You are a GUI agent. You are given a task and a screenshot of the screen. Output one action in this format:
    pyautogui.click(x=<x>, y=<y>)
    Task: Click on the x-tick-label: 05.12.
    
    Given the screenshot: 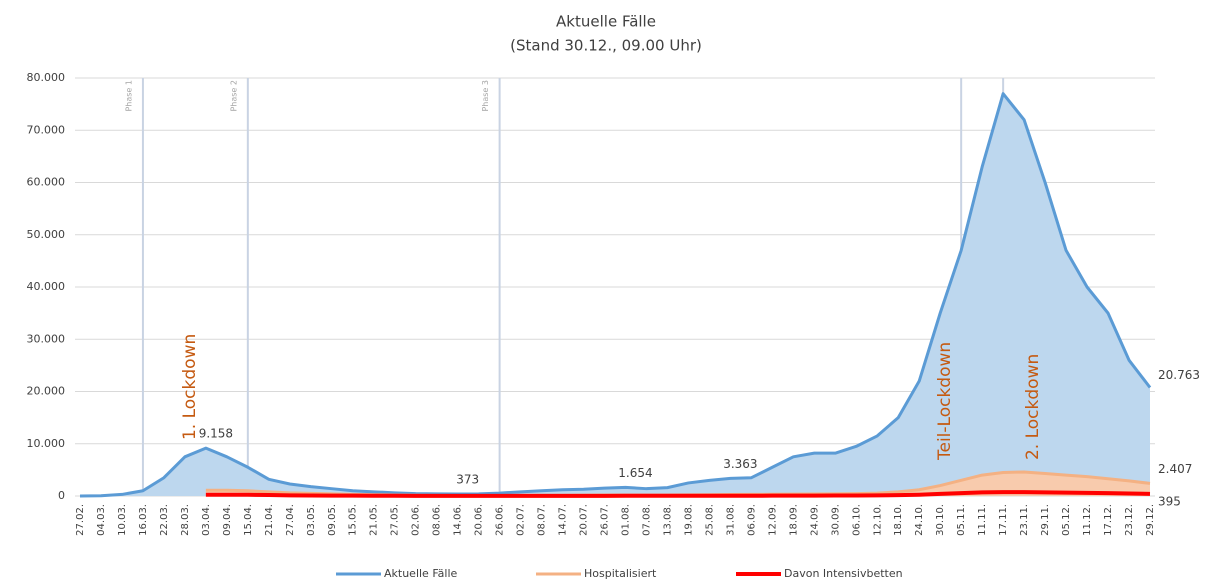 What is the action you would take?
    pyautogui.click(x=1066, y=520)
    